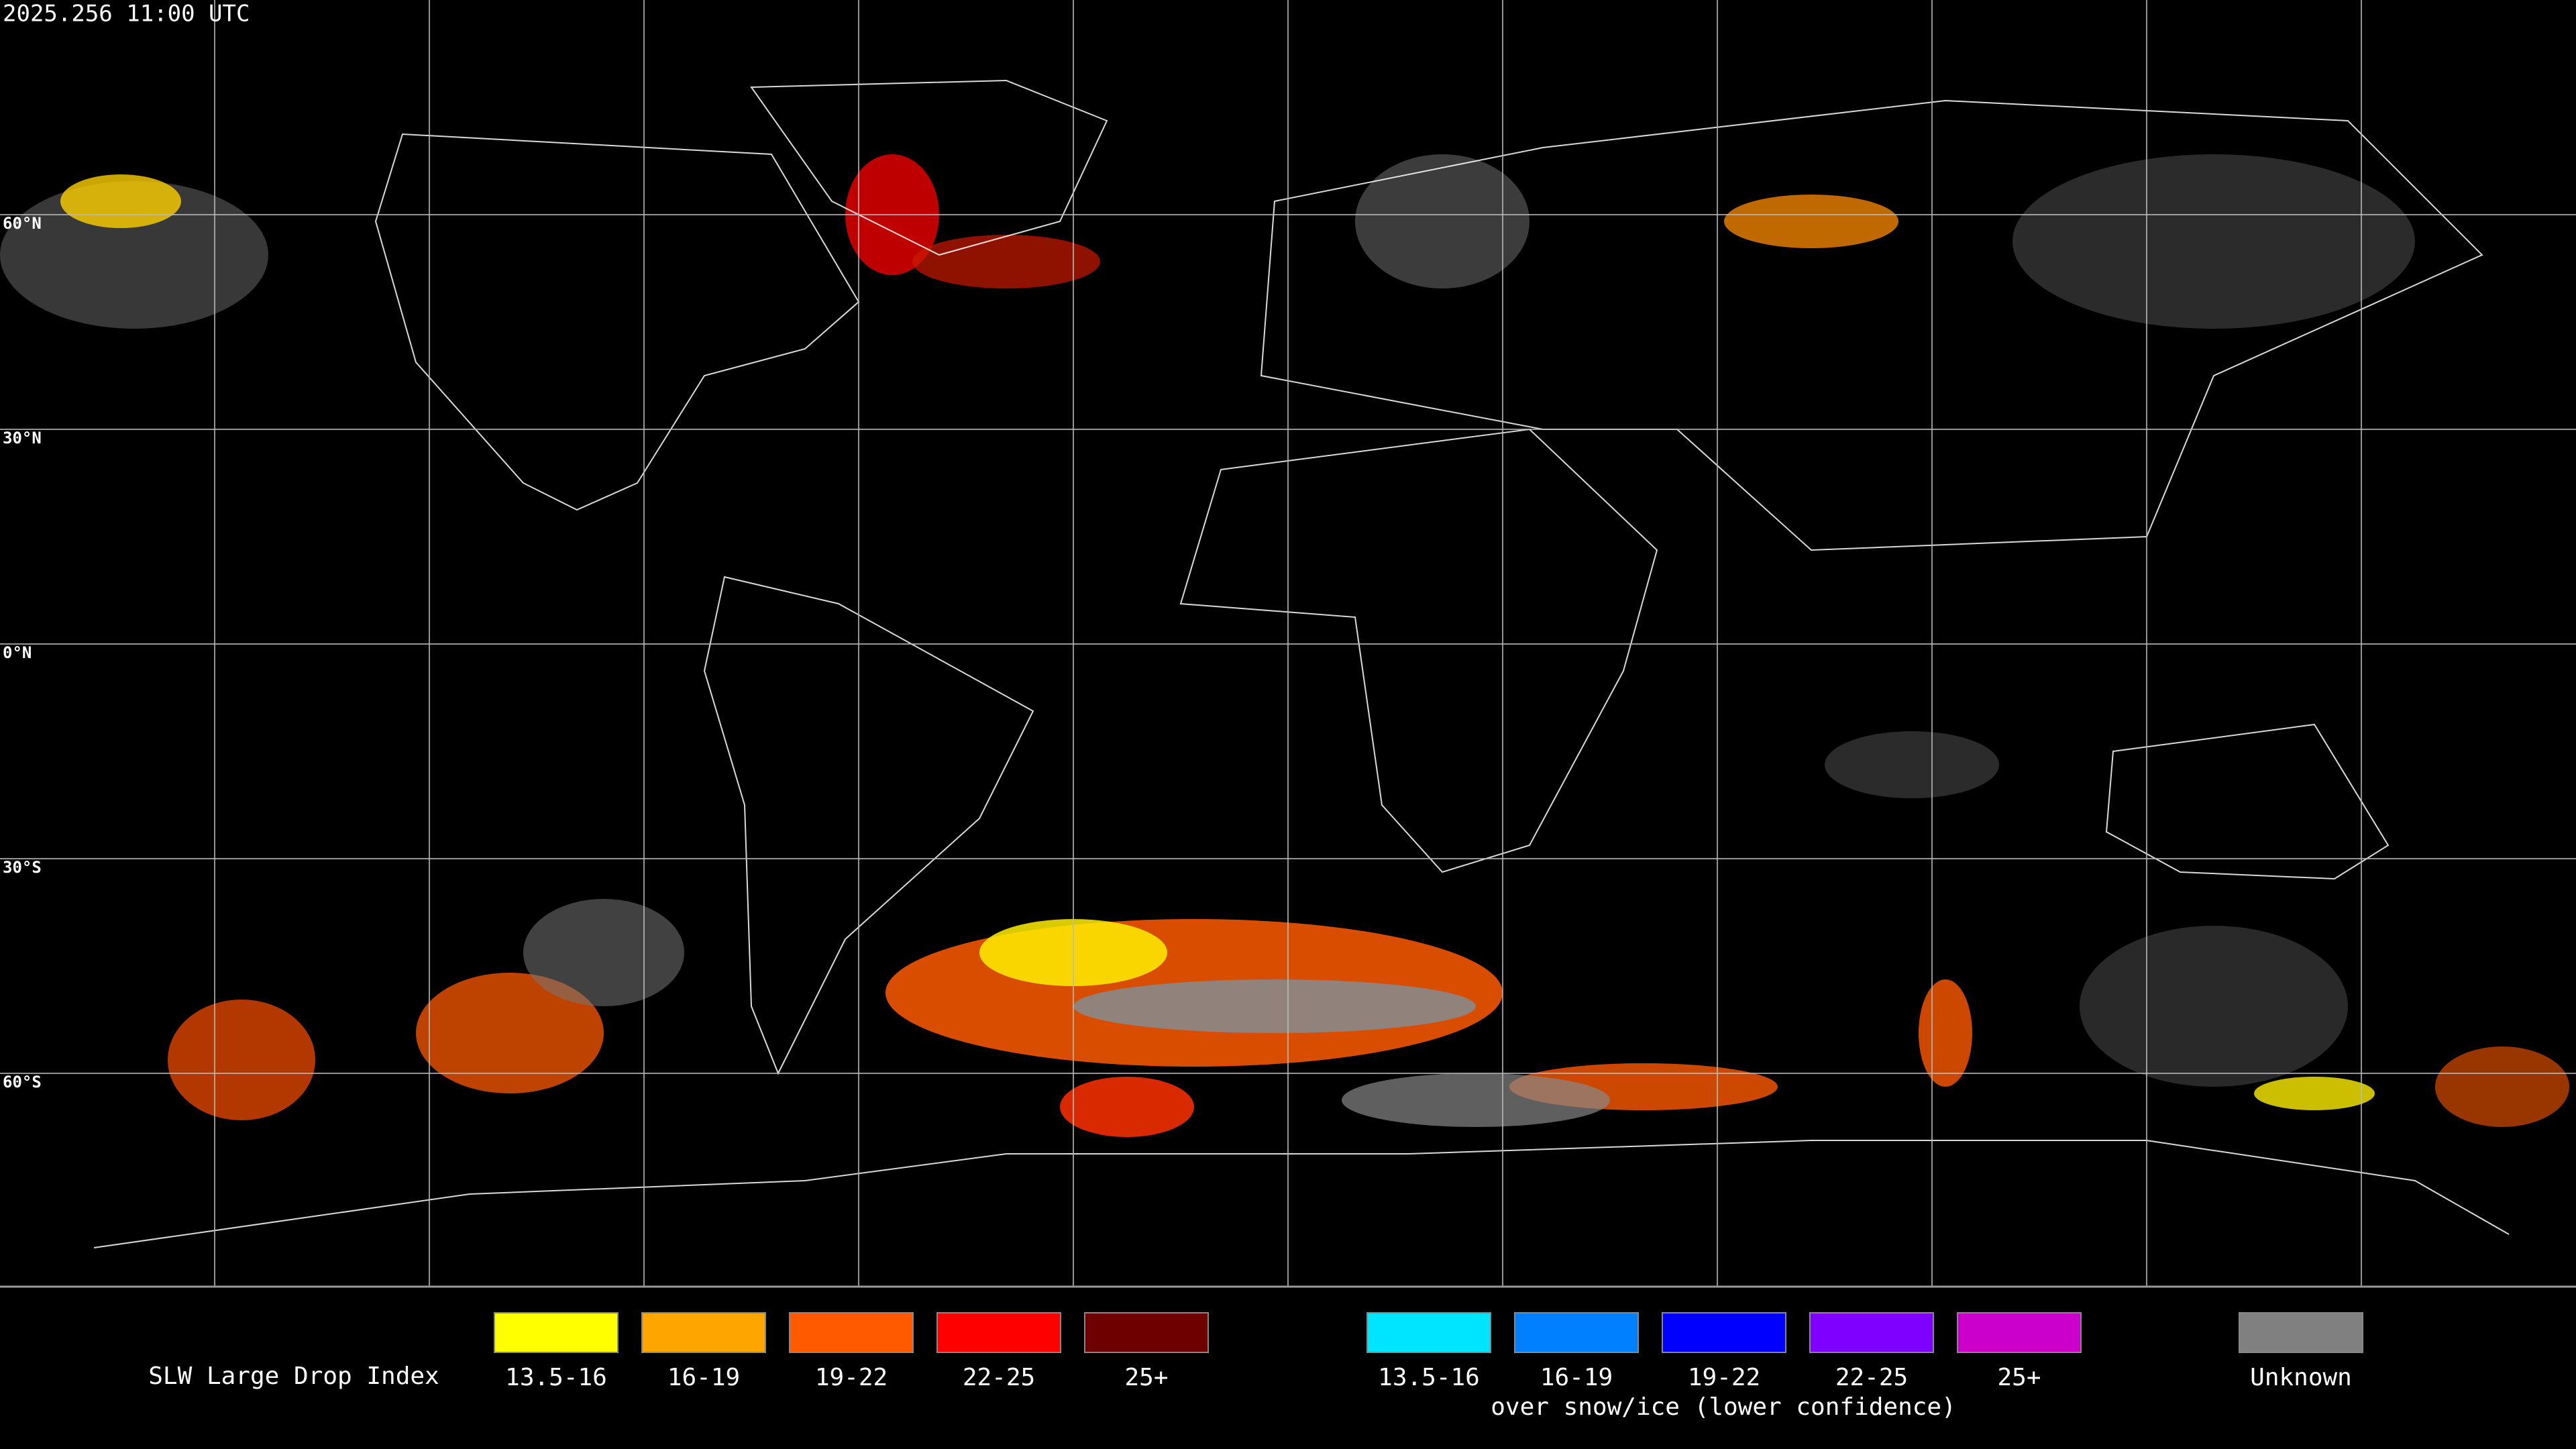 This screenshot has height=1449, width=2576. What do you see at coordinates (1723, 1407) in the screenshot?
I see `legend-note: over snow/ice (lower confidence)` at bounding box center [1723, 1407].